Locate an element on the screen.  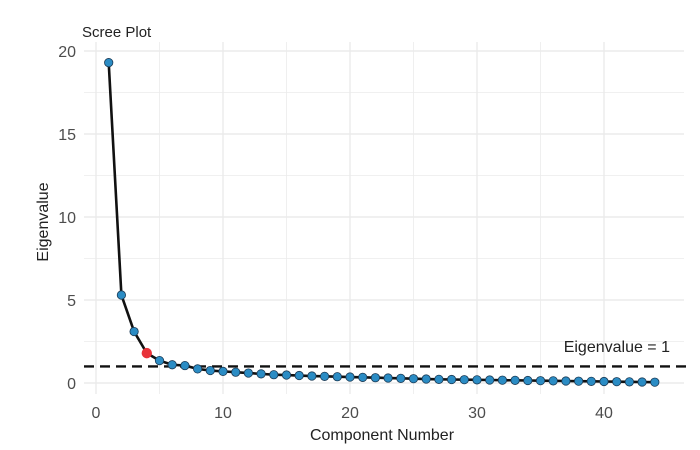
x-tick-label: 10 is located at coordinates (223, 413).